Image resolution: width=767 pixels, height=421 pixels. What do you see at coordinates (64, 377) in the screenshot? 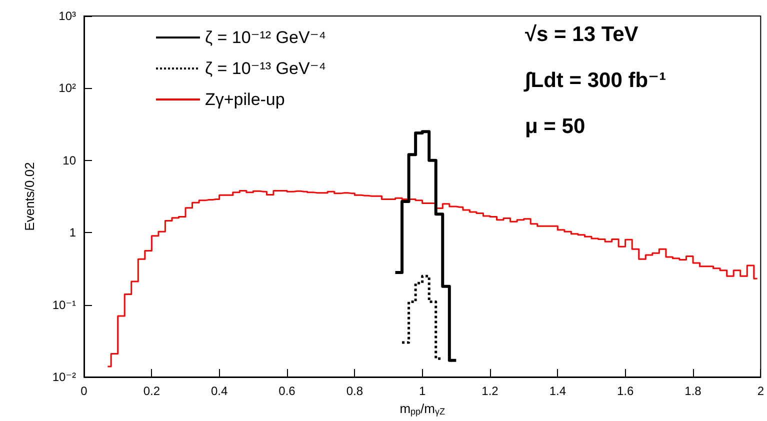
I see `y-tick-label: 10⁻²` at bounding box center [64, 377].